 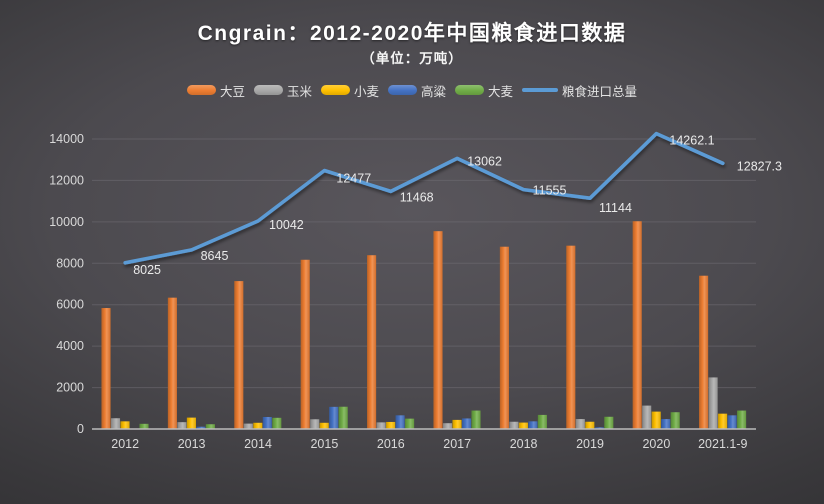 I want to click on x-axis-tick-label: 2014, so click(x=258, y=444).